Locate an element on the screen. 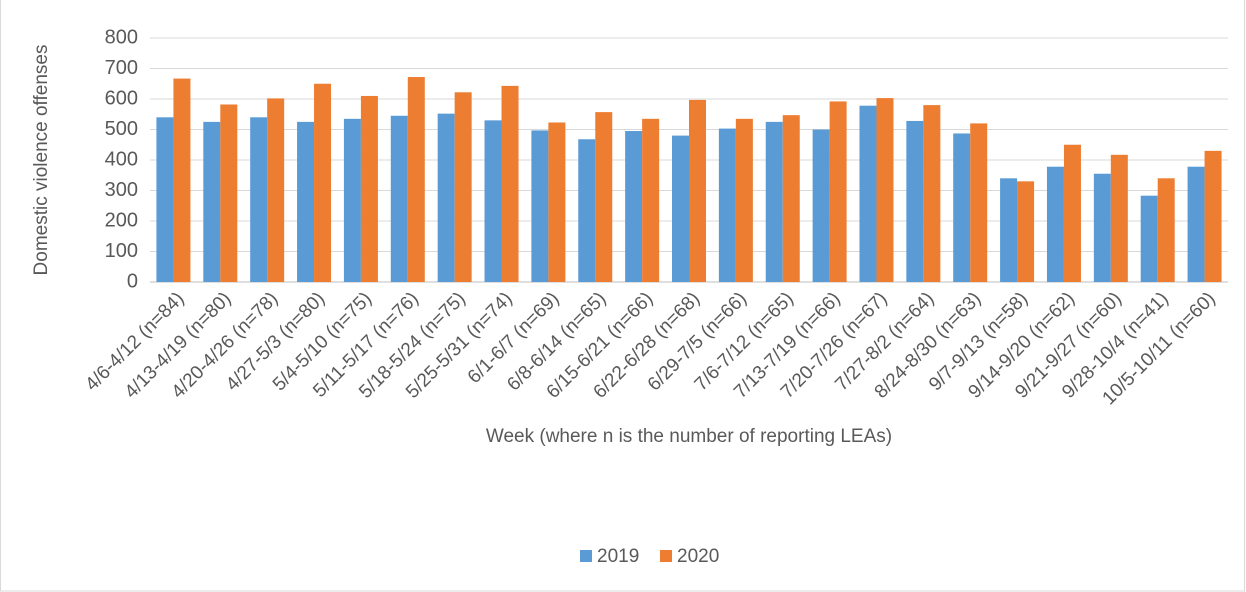 This screenshot has height=592, width=1246. y-tick-label: 100 is located at coordinates (121, 251).